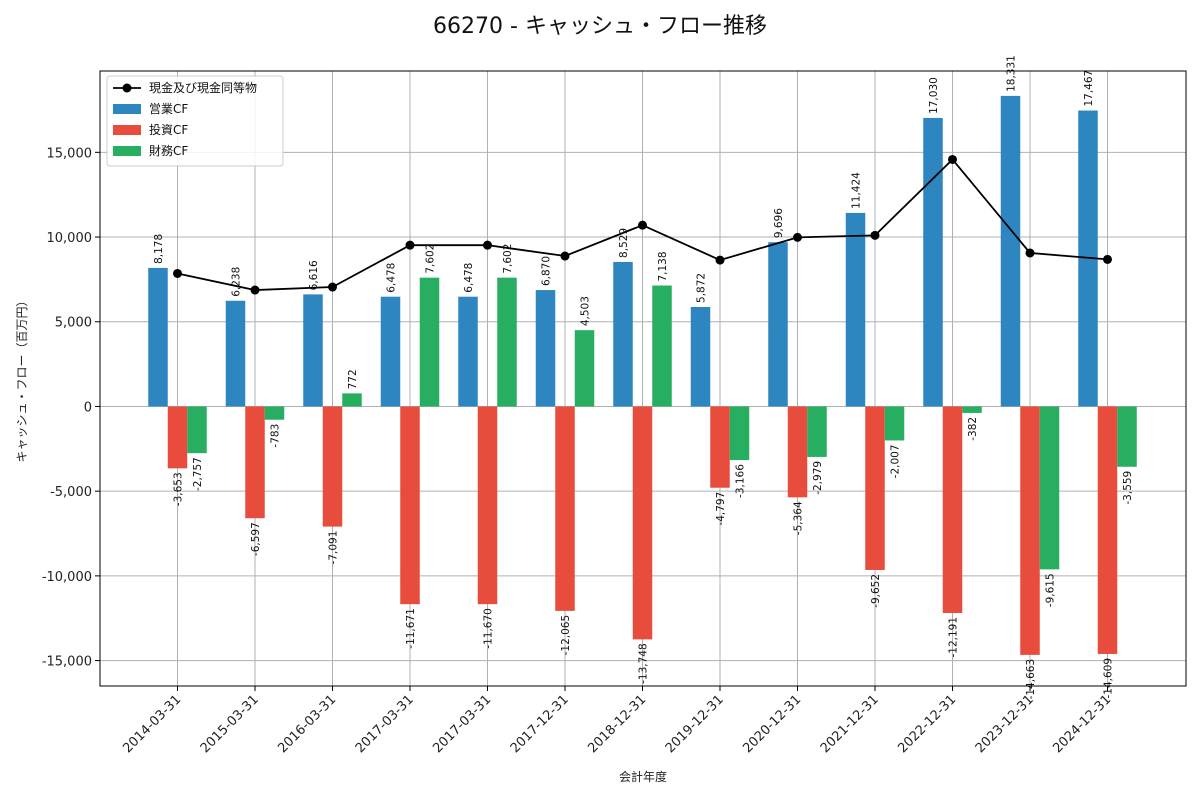  I want to click on x-tick-label: 2017-03-31, so click(385, 724).